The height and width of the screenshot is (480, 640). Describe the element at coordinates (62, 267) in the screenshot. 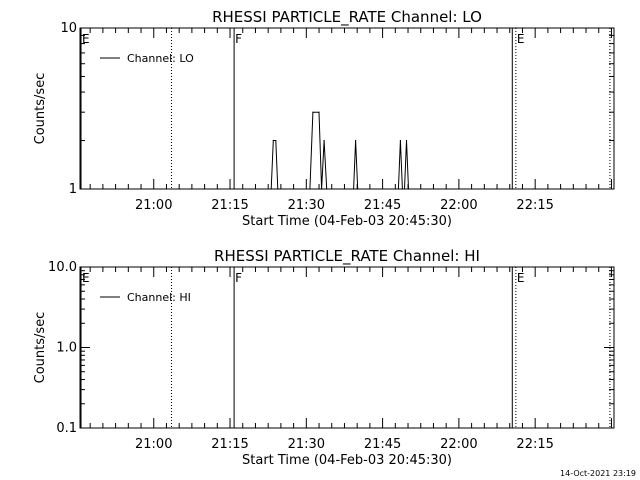

I see `y-tick-label: 10.0` at that location.